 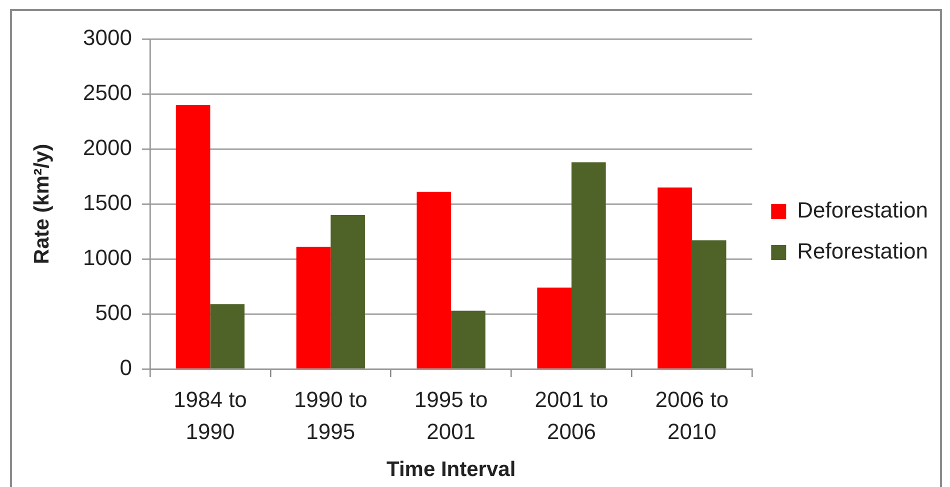 What do you see at coordinates (451, 470) in the screenshot?
I see `x-axis-title: Time Interval` at bounding box center [451, 470].